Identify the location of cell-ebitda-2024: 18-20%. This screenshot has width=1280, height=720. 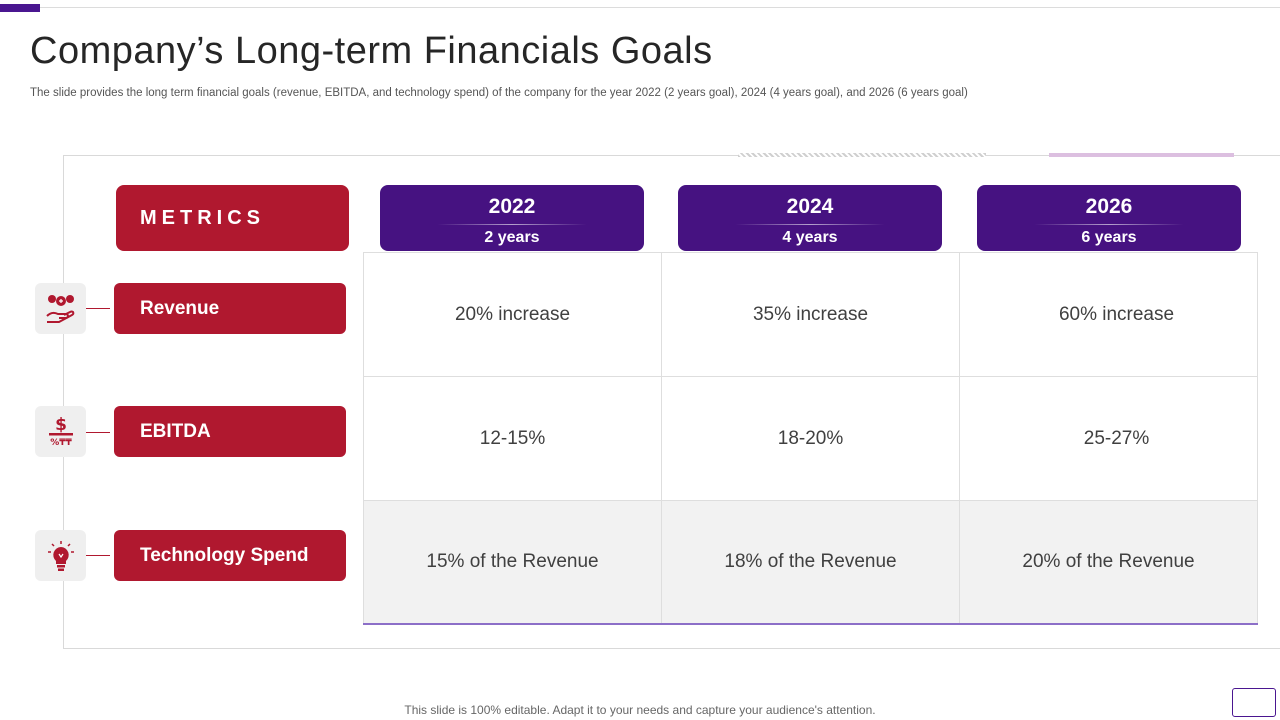
(810, 438).